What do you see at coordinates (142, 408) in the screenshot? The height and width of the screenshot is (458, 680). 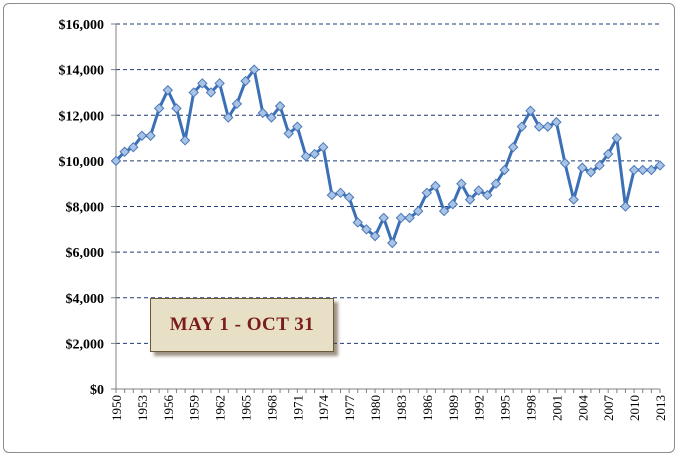 I see `x-tick-label: 1953` at bounding box center [142, 408].